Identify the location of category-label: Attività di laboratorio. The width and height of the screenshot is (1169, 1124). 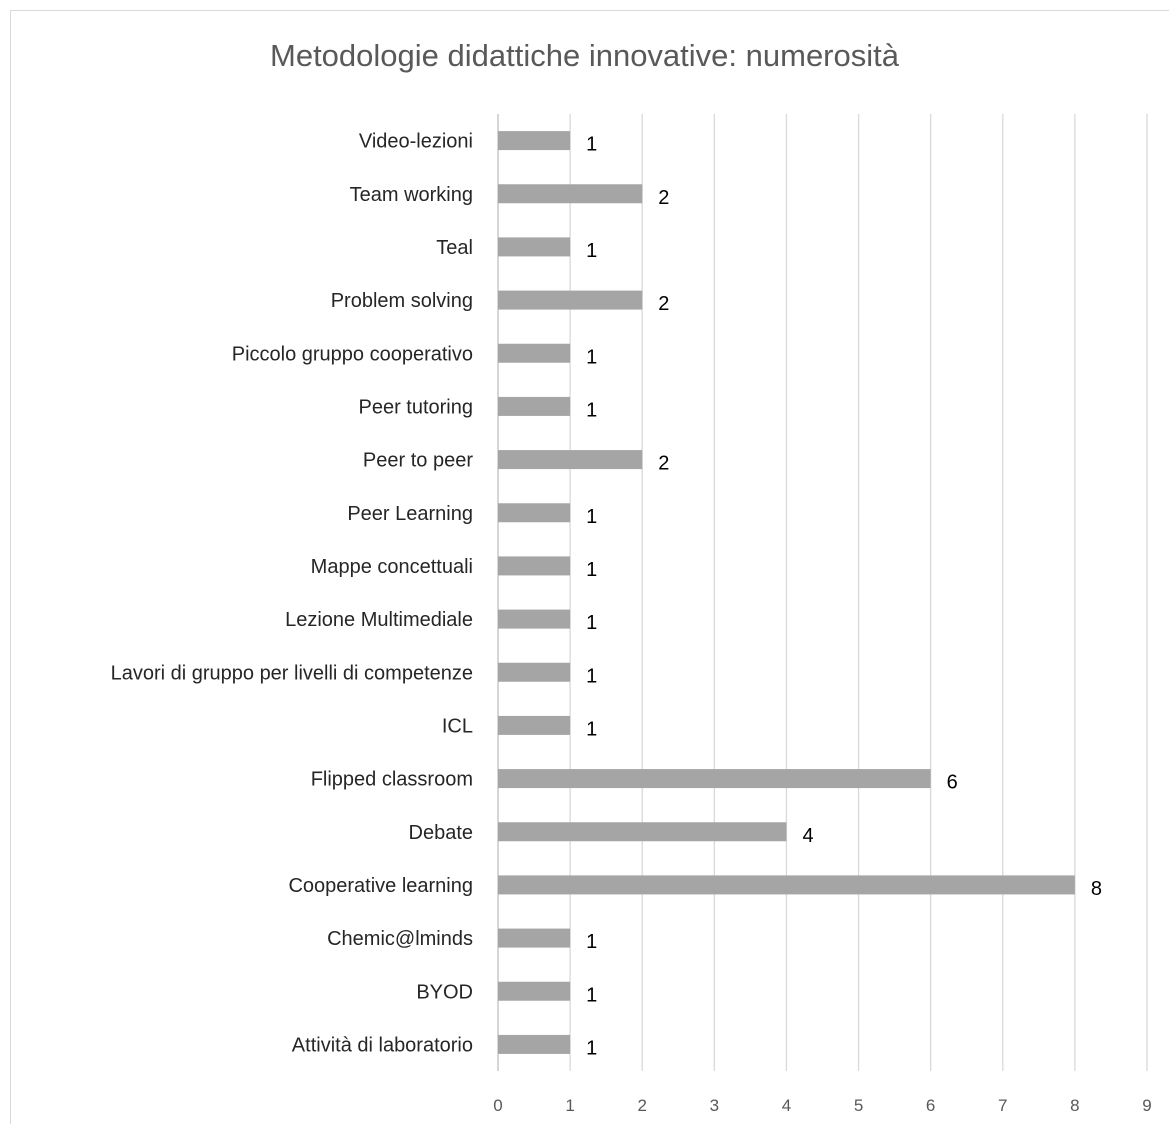
(382, 1045).